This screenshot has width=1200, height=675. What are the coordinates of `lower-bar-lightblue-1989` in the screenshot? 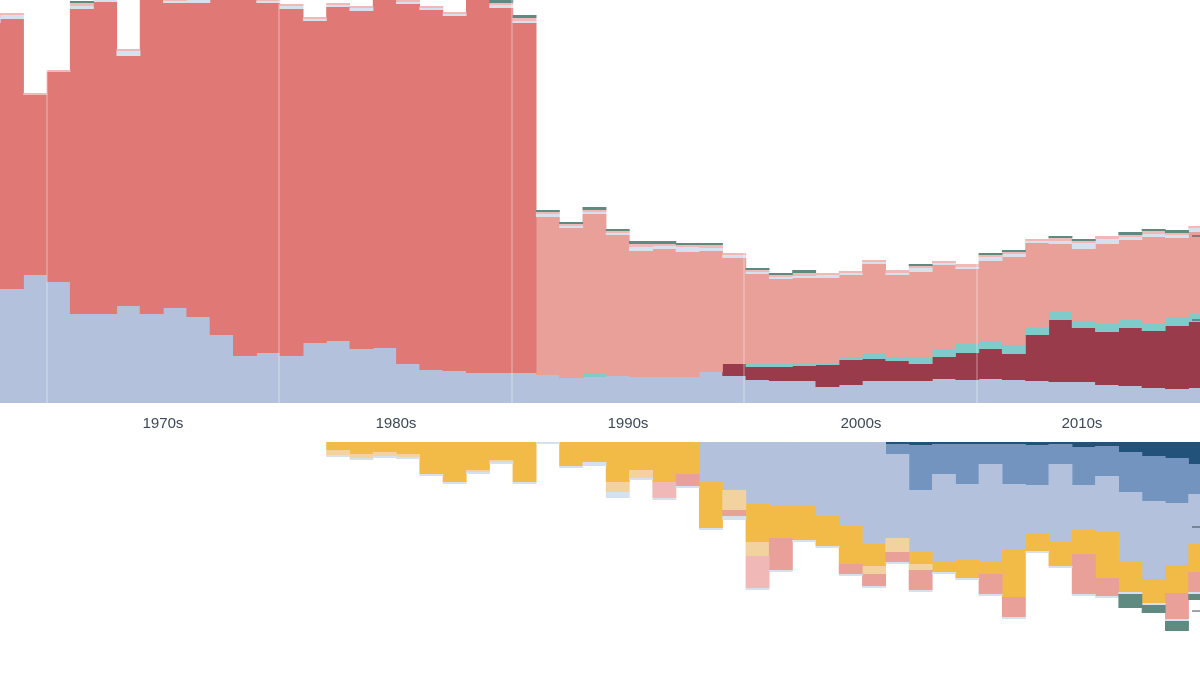 It's located at (547, 443).